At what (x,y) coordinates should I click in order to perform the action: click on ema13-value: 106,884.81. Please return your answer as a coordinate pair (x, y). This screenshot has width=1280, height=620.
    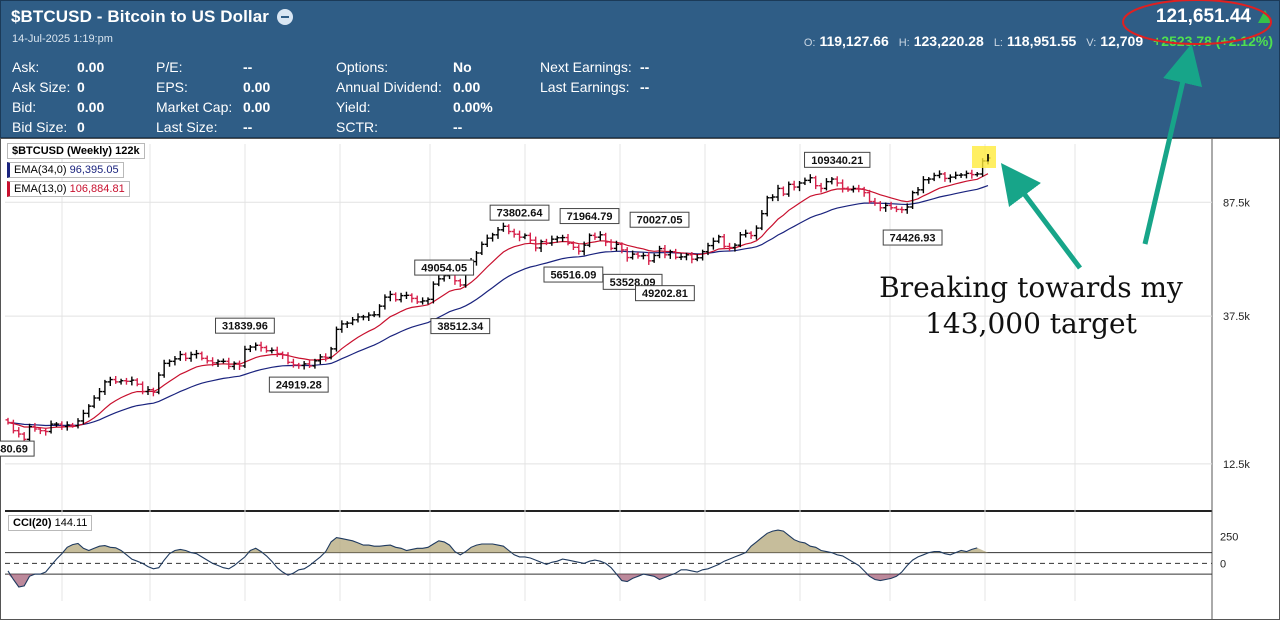
    Looking at the image, I should click on (97, 189).